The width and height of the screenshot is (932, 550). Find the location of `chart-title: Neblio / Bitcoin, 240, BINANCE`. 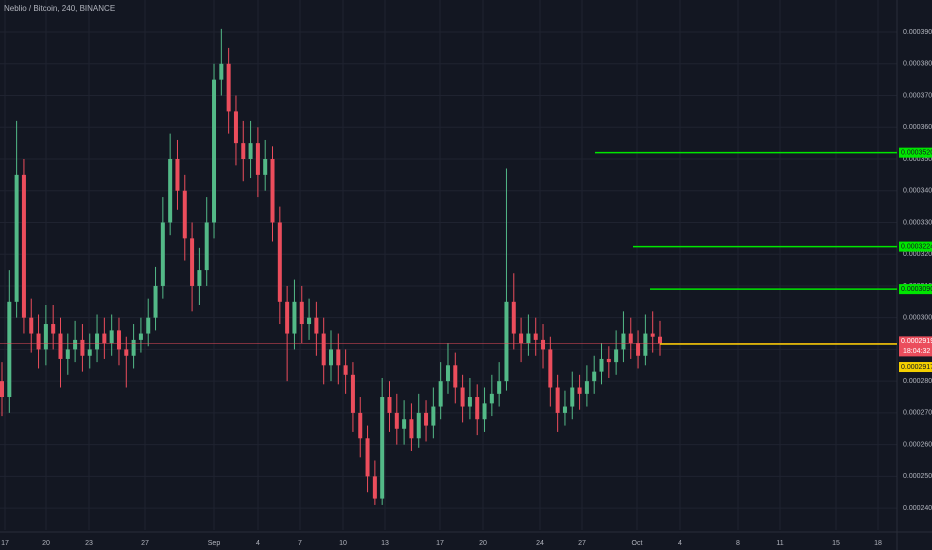

chart-title: Neblio / Bitcoin, 240, BINANCE is located at coordinates (59, 8).